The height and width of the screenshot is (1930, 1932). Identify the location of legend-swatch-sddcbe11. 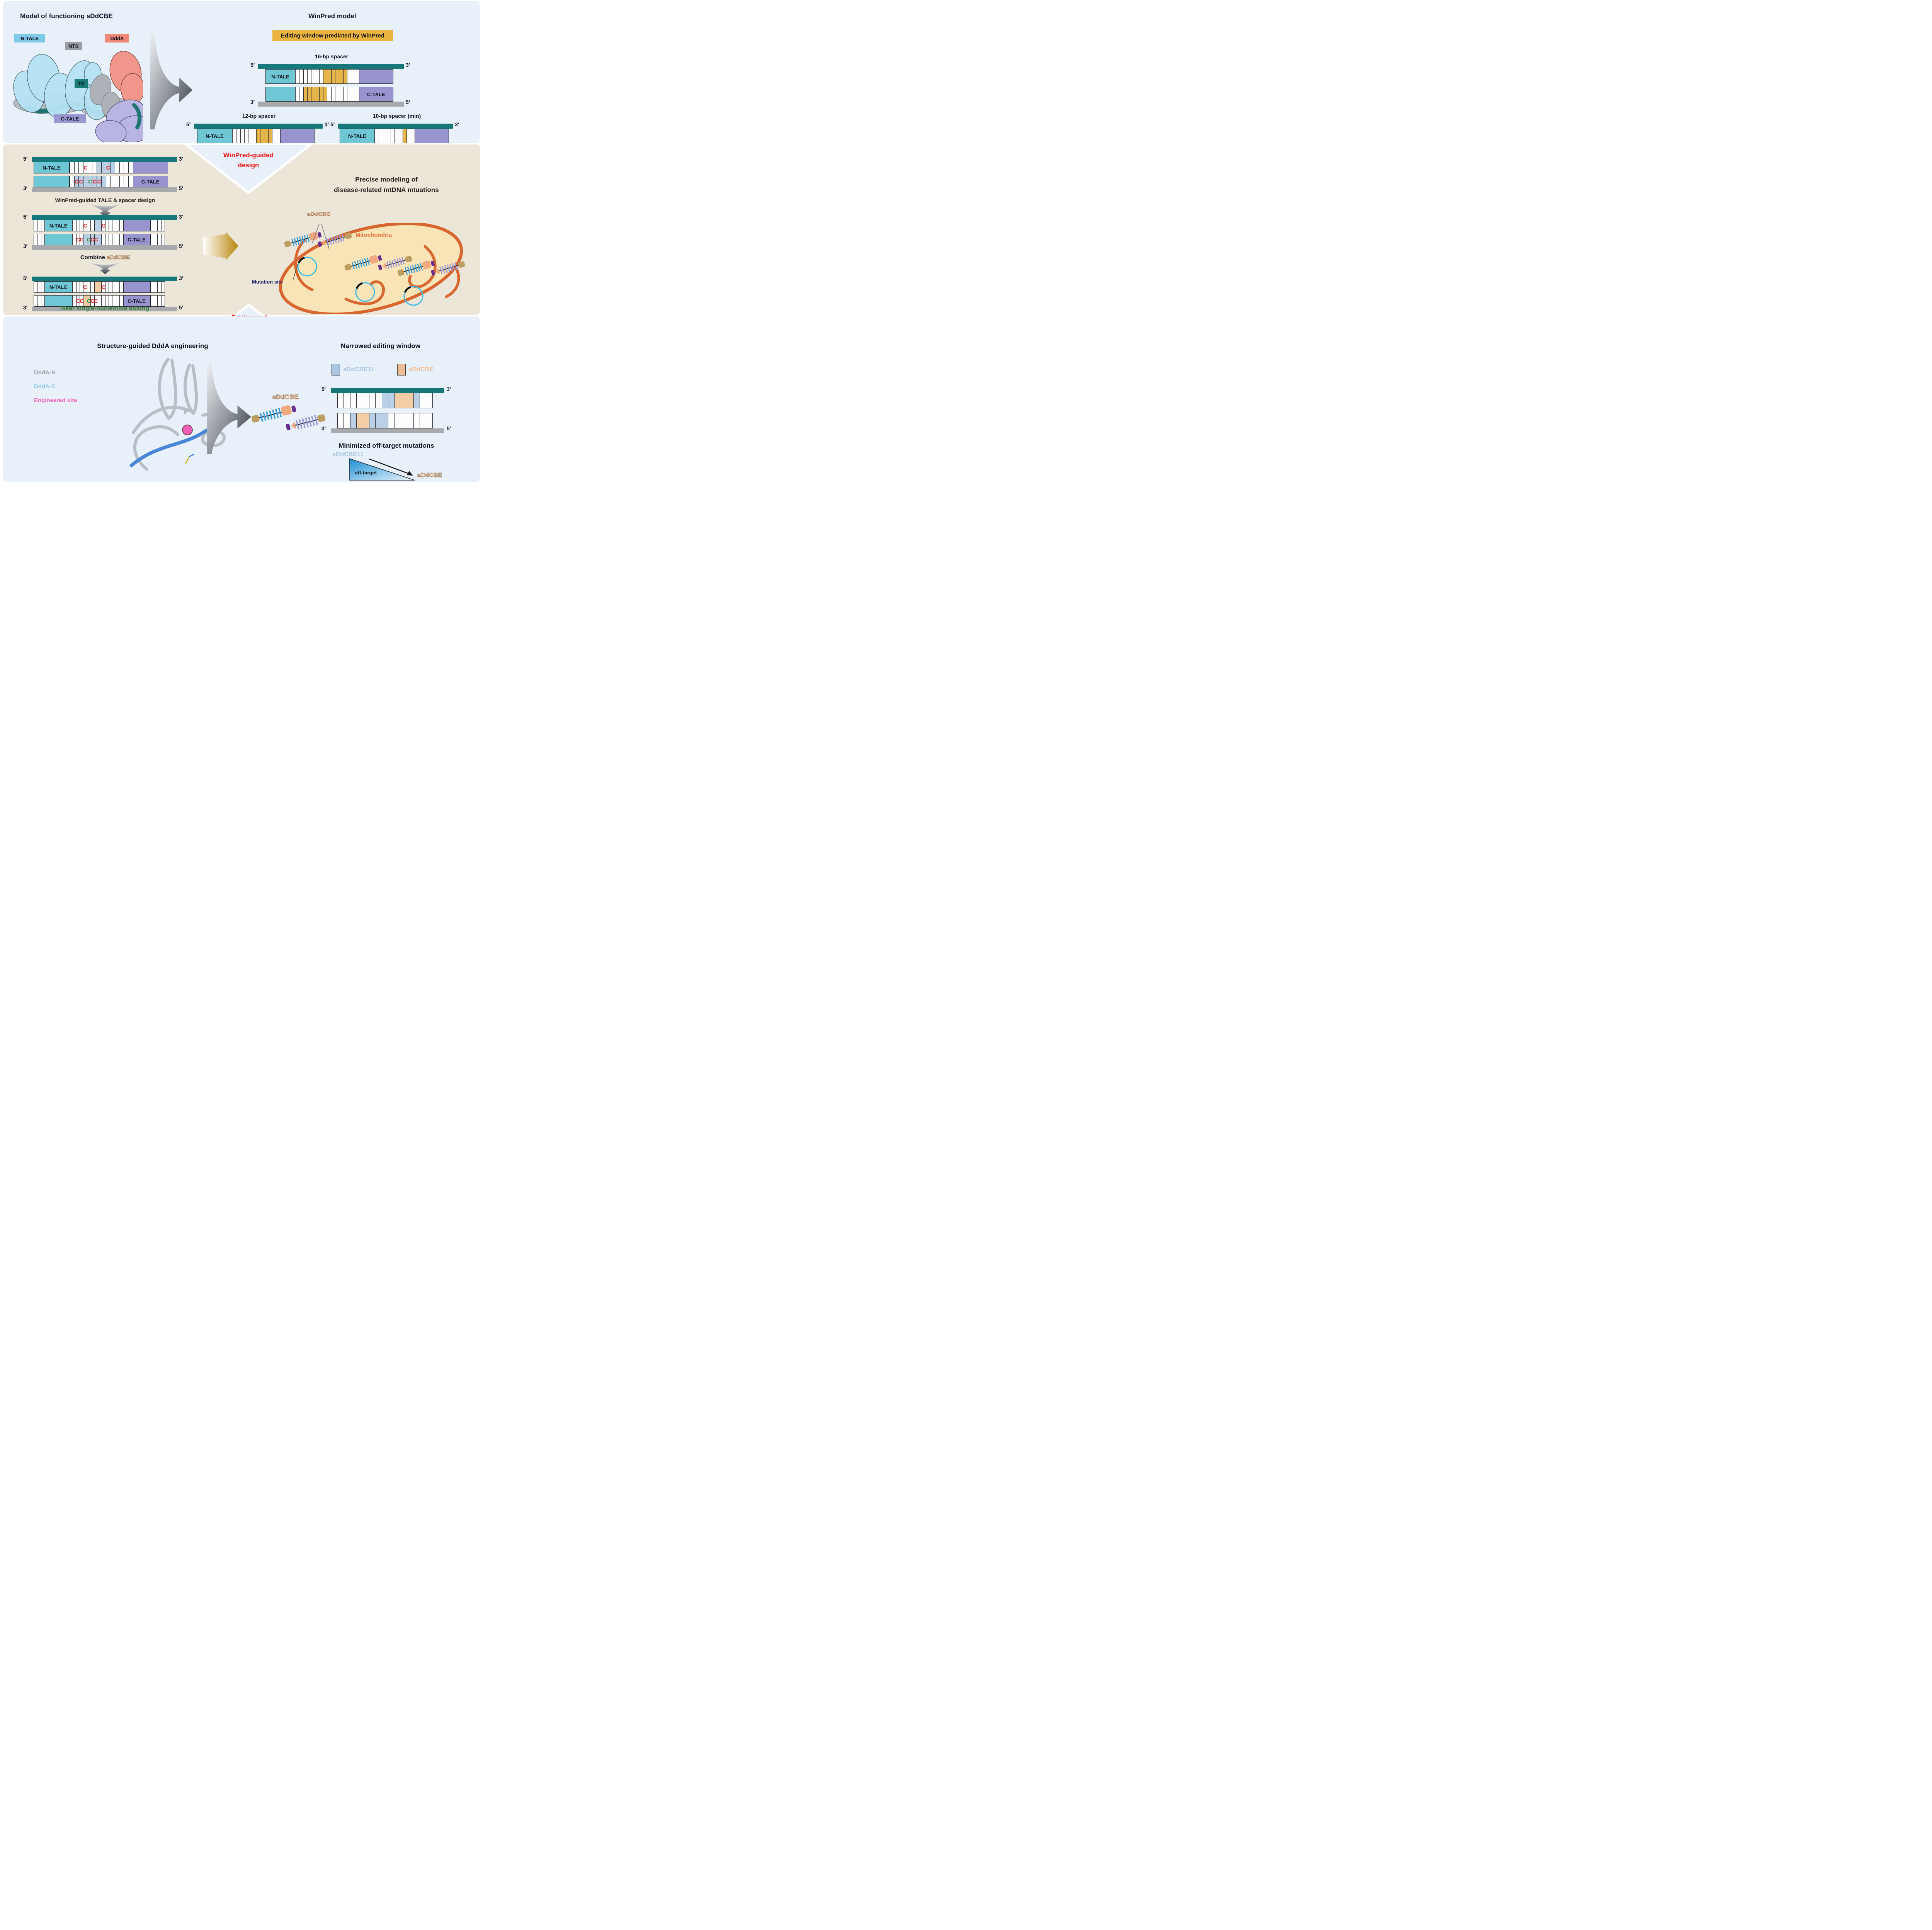
(336, 369).